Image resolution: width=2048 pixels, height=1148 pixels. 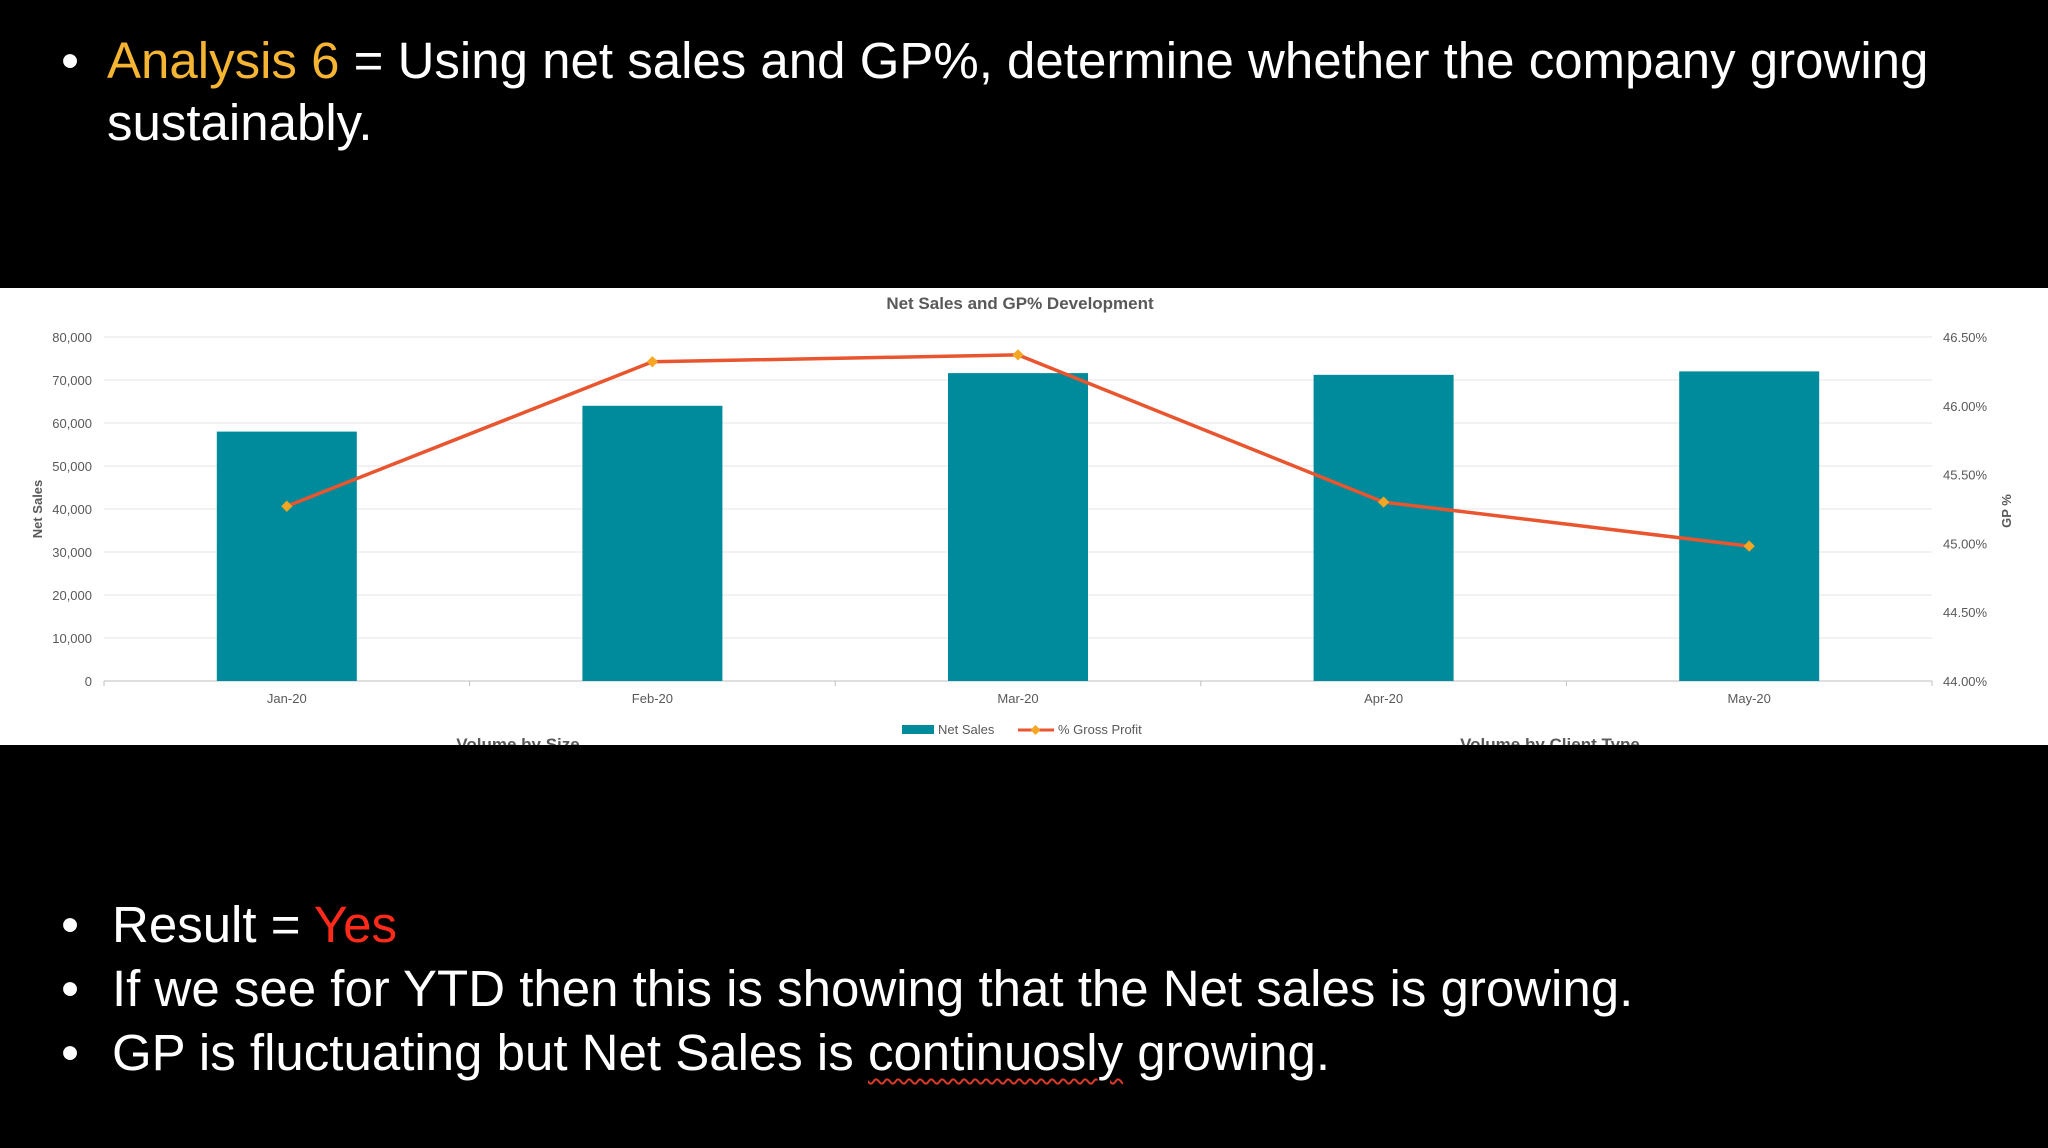 What do you see at coordinates (287, 698) in the screenshot?
I see `x-tick-label: Jan-20` at bounding box center [287, 698].